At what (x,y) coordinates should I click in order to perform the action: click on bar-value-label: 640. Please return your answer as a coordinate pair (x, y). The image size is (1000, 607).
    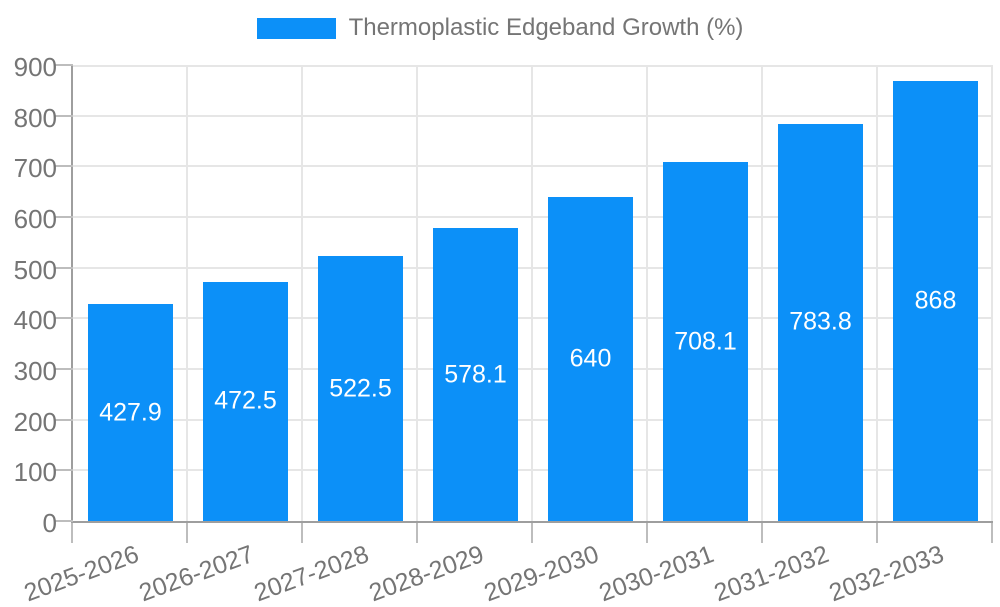
    Looking at the image, I should click on (590, 358).